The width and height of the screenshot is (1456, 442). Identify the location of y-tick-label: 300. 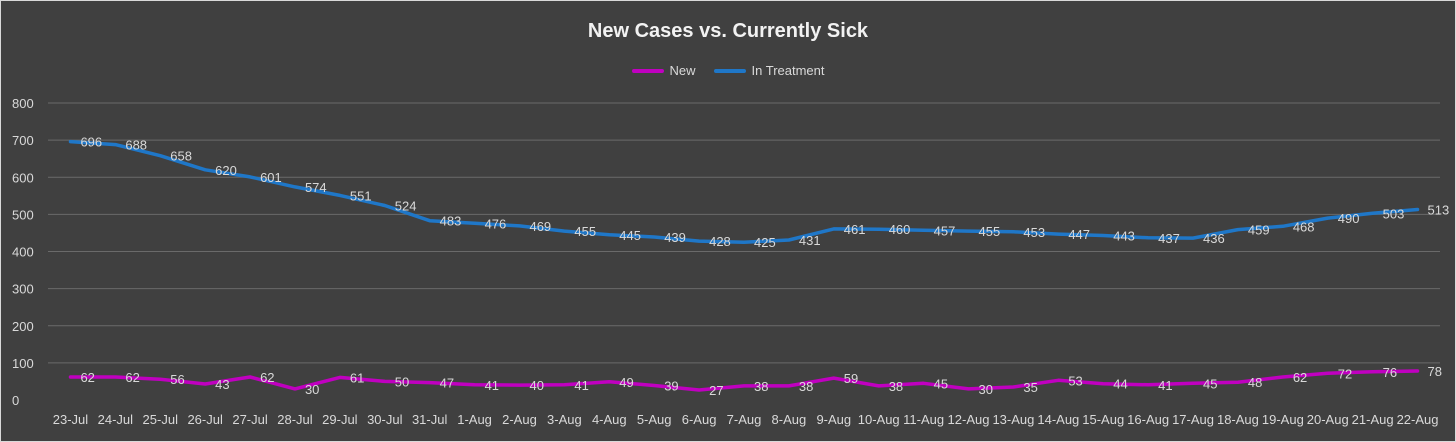
(23, 289).